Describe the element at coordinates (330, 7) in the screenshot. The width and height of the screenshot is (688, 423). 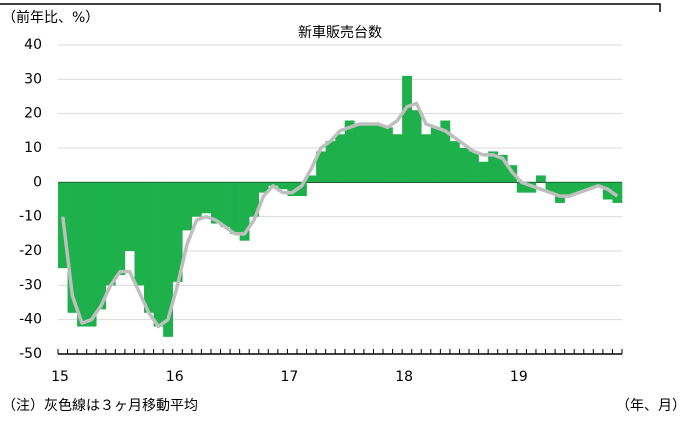
I see `frame` at that location.